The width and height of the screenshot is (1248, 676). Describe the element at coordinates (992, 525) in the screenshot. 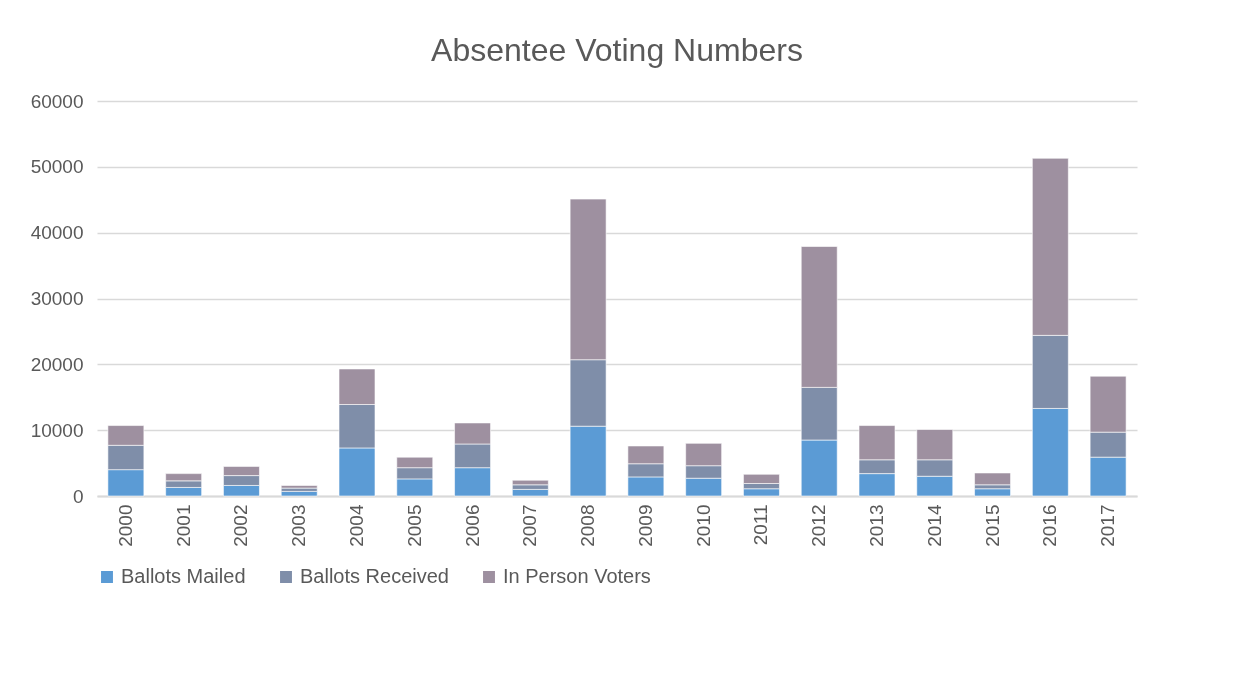

I see `x-tick-label: 2015` at that location.